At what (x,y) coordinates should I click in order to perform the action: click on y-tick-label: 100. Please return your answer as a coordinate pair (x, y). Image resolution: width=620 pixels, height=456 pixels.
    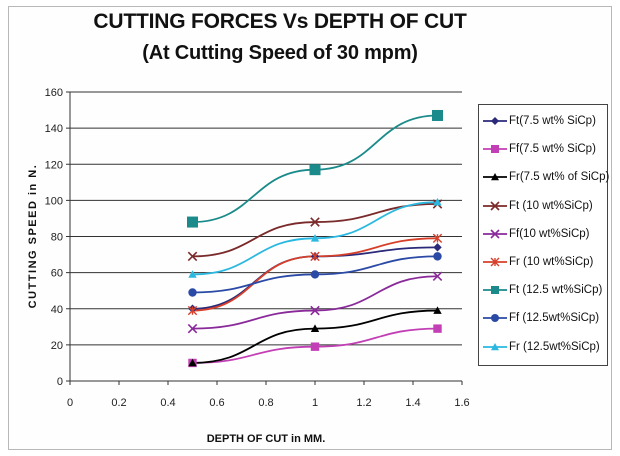
    Looking at the image, I should click on (54, 201).